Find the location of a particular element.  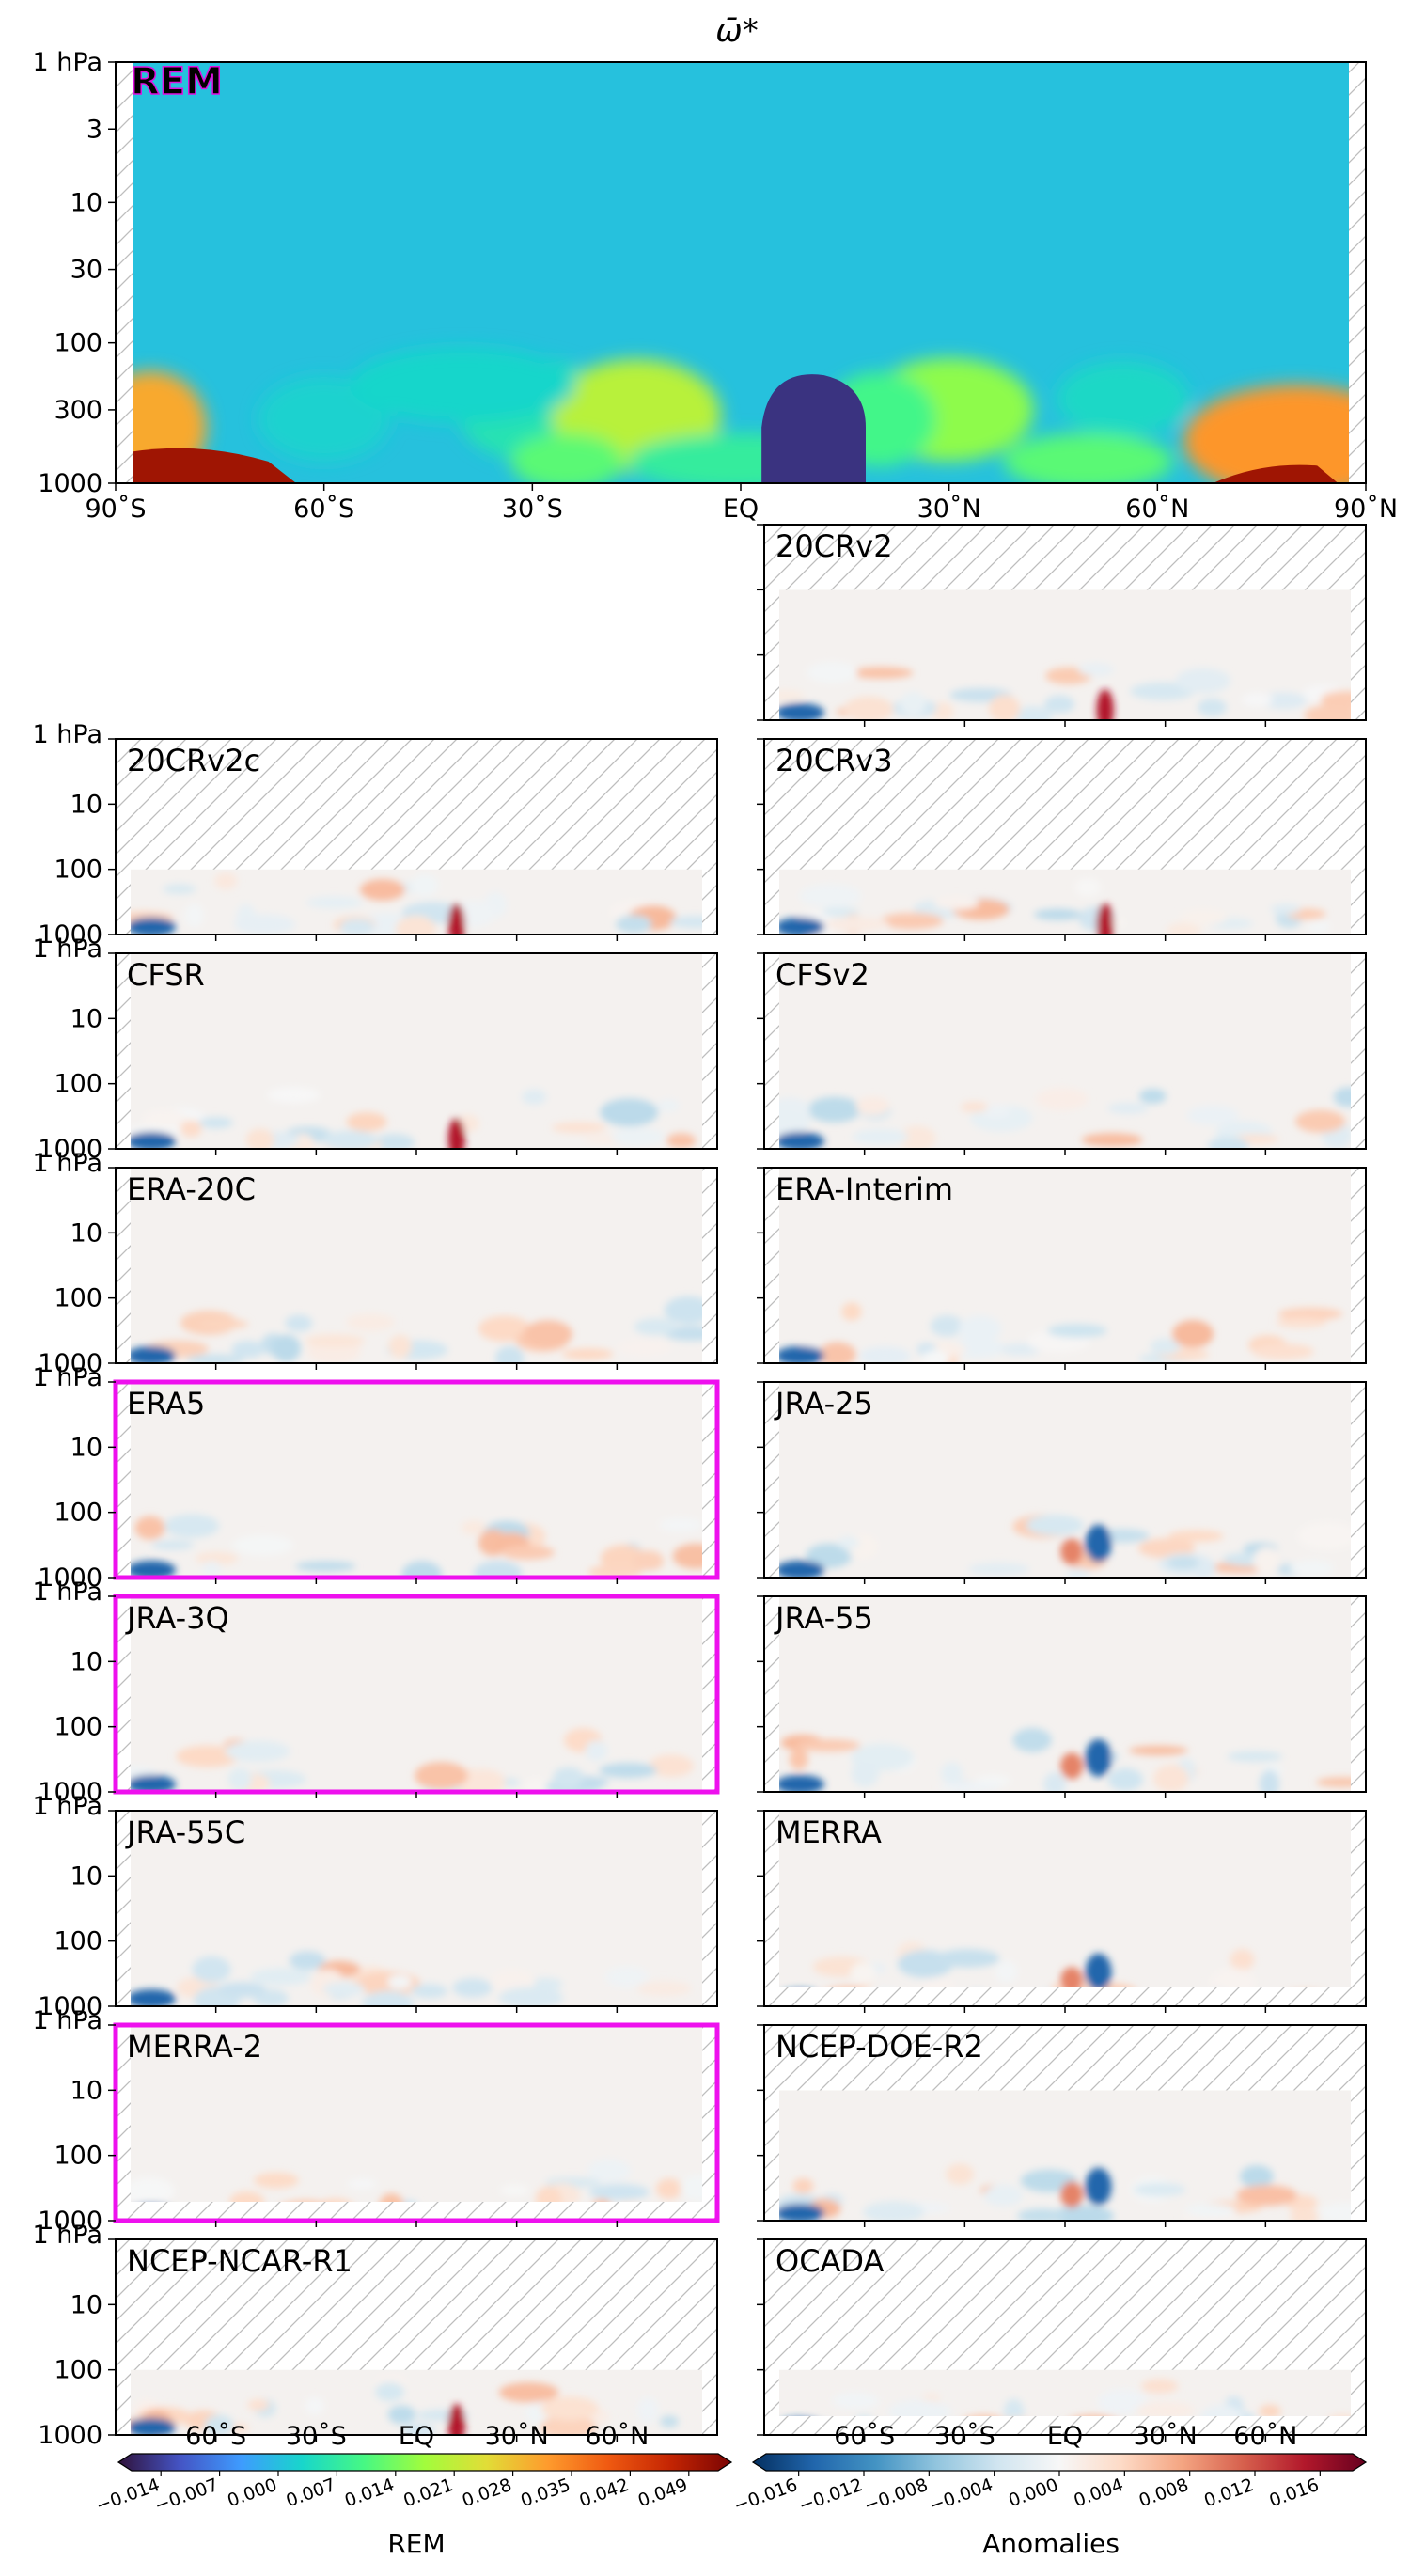

colorbar-tick-label: 0.000 is located at coordinates (252, 2493).